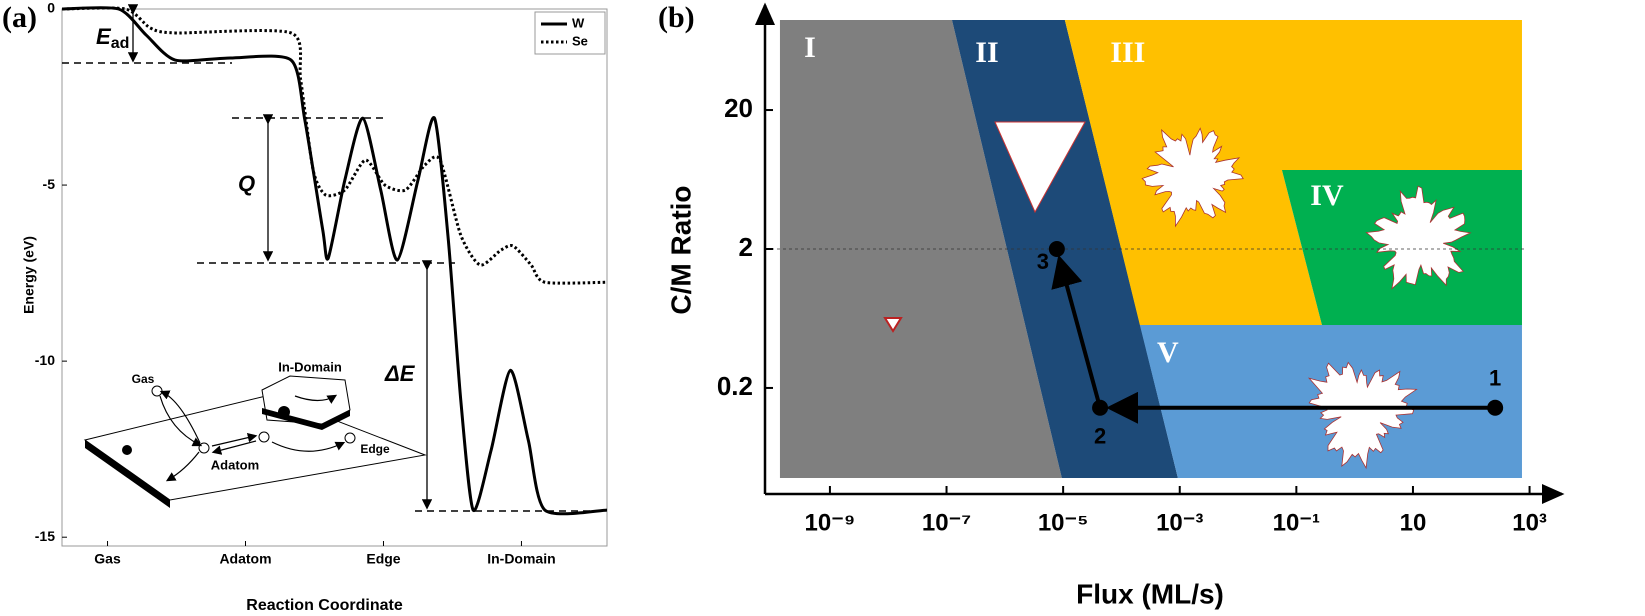  Describe the element at coordinates (1529, 522) in the screenshot. I see `x-tick-label: 10³` at that location.